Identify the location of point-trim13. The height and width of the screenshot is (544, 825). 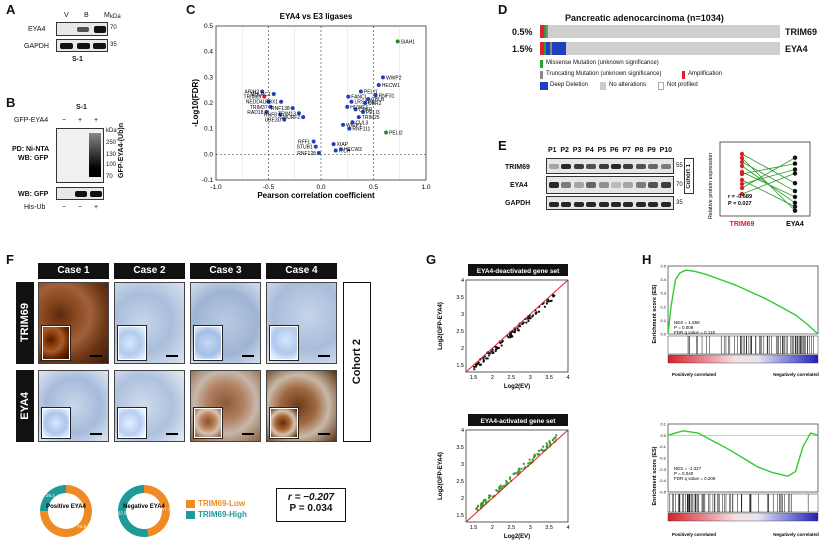
(298, 113).